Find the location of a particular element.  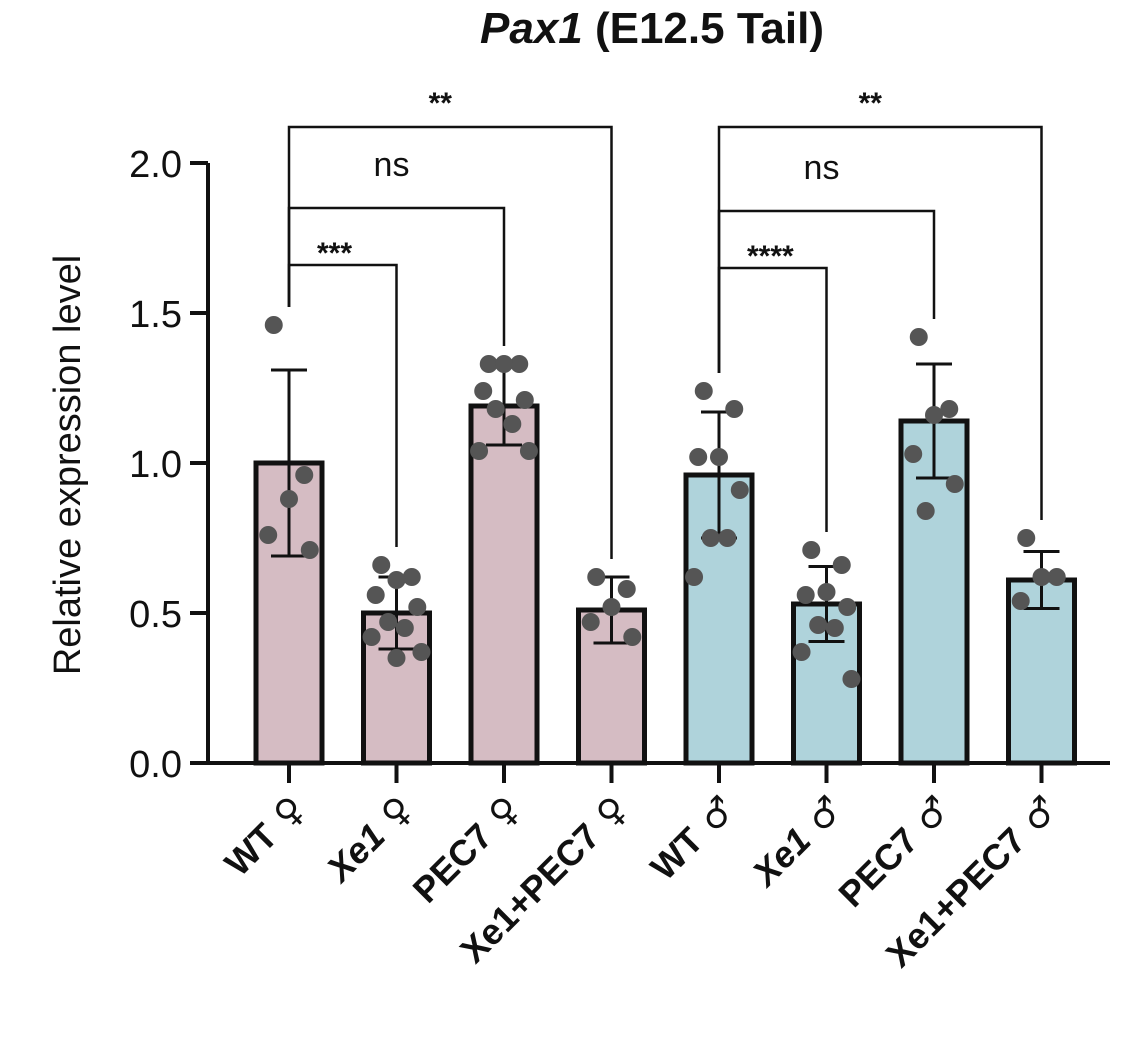

chart-title: Pax1 (E12.5 Tail) is located at coordinates (607, 29).